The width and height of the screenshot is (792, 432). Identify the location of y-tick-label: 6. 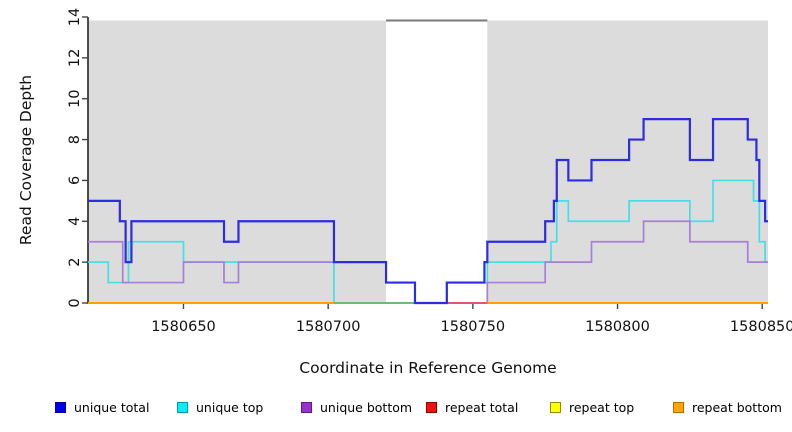
(75, 180).